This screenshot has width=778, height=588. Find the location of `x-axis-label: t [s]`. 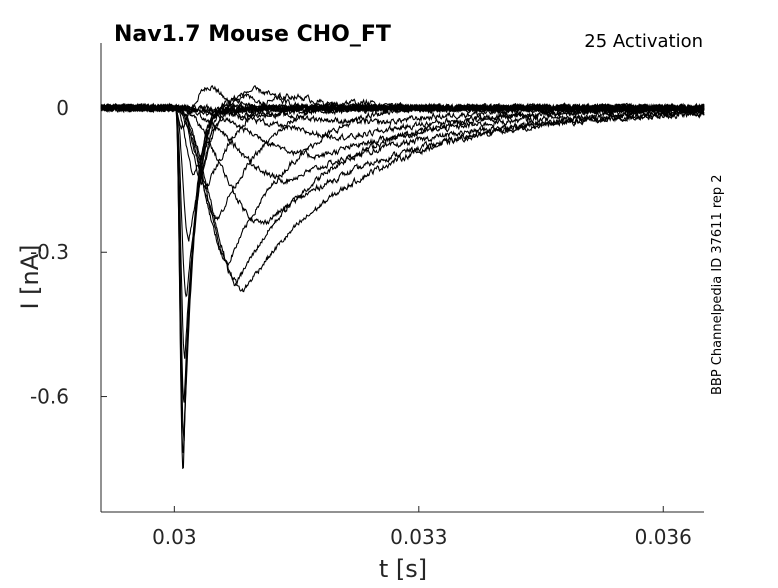

x-axis-label: t [s] is located at coordinates (403, 569).